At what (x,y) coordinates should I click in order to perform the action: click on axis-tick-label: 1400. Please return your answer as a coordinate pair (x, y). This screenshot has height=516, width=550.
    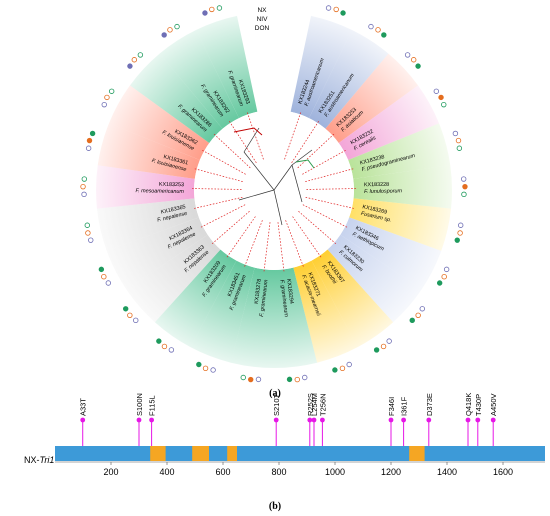
    Looking at the image, I should click on (447, 472).